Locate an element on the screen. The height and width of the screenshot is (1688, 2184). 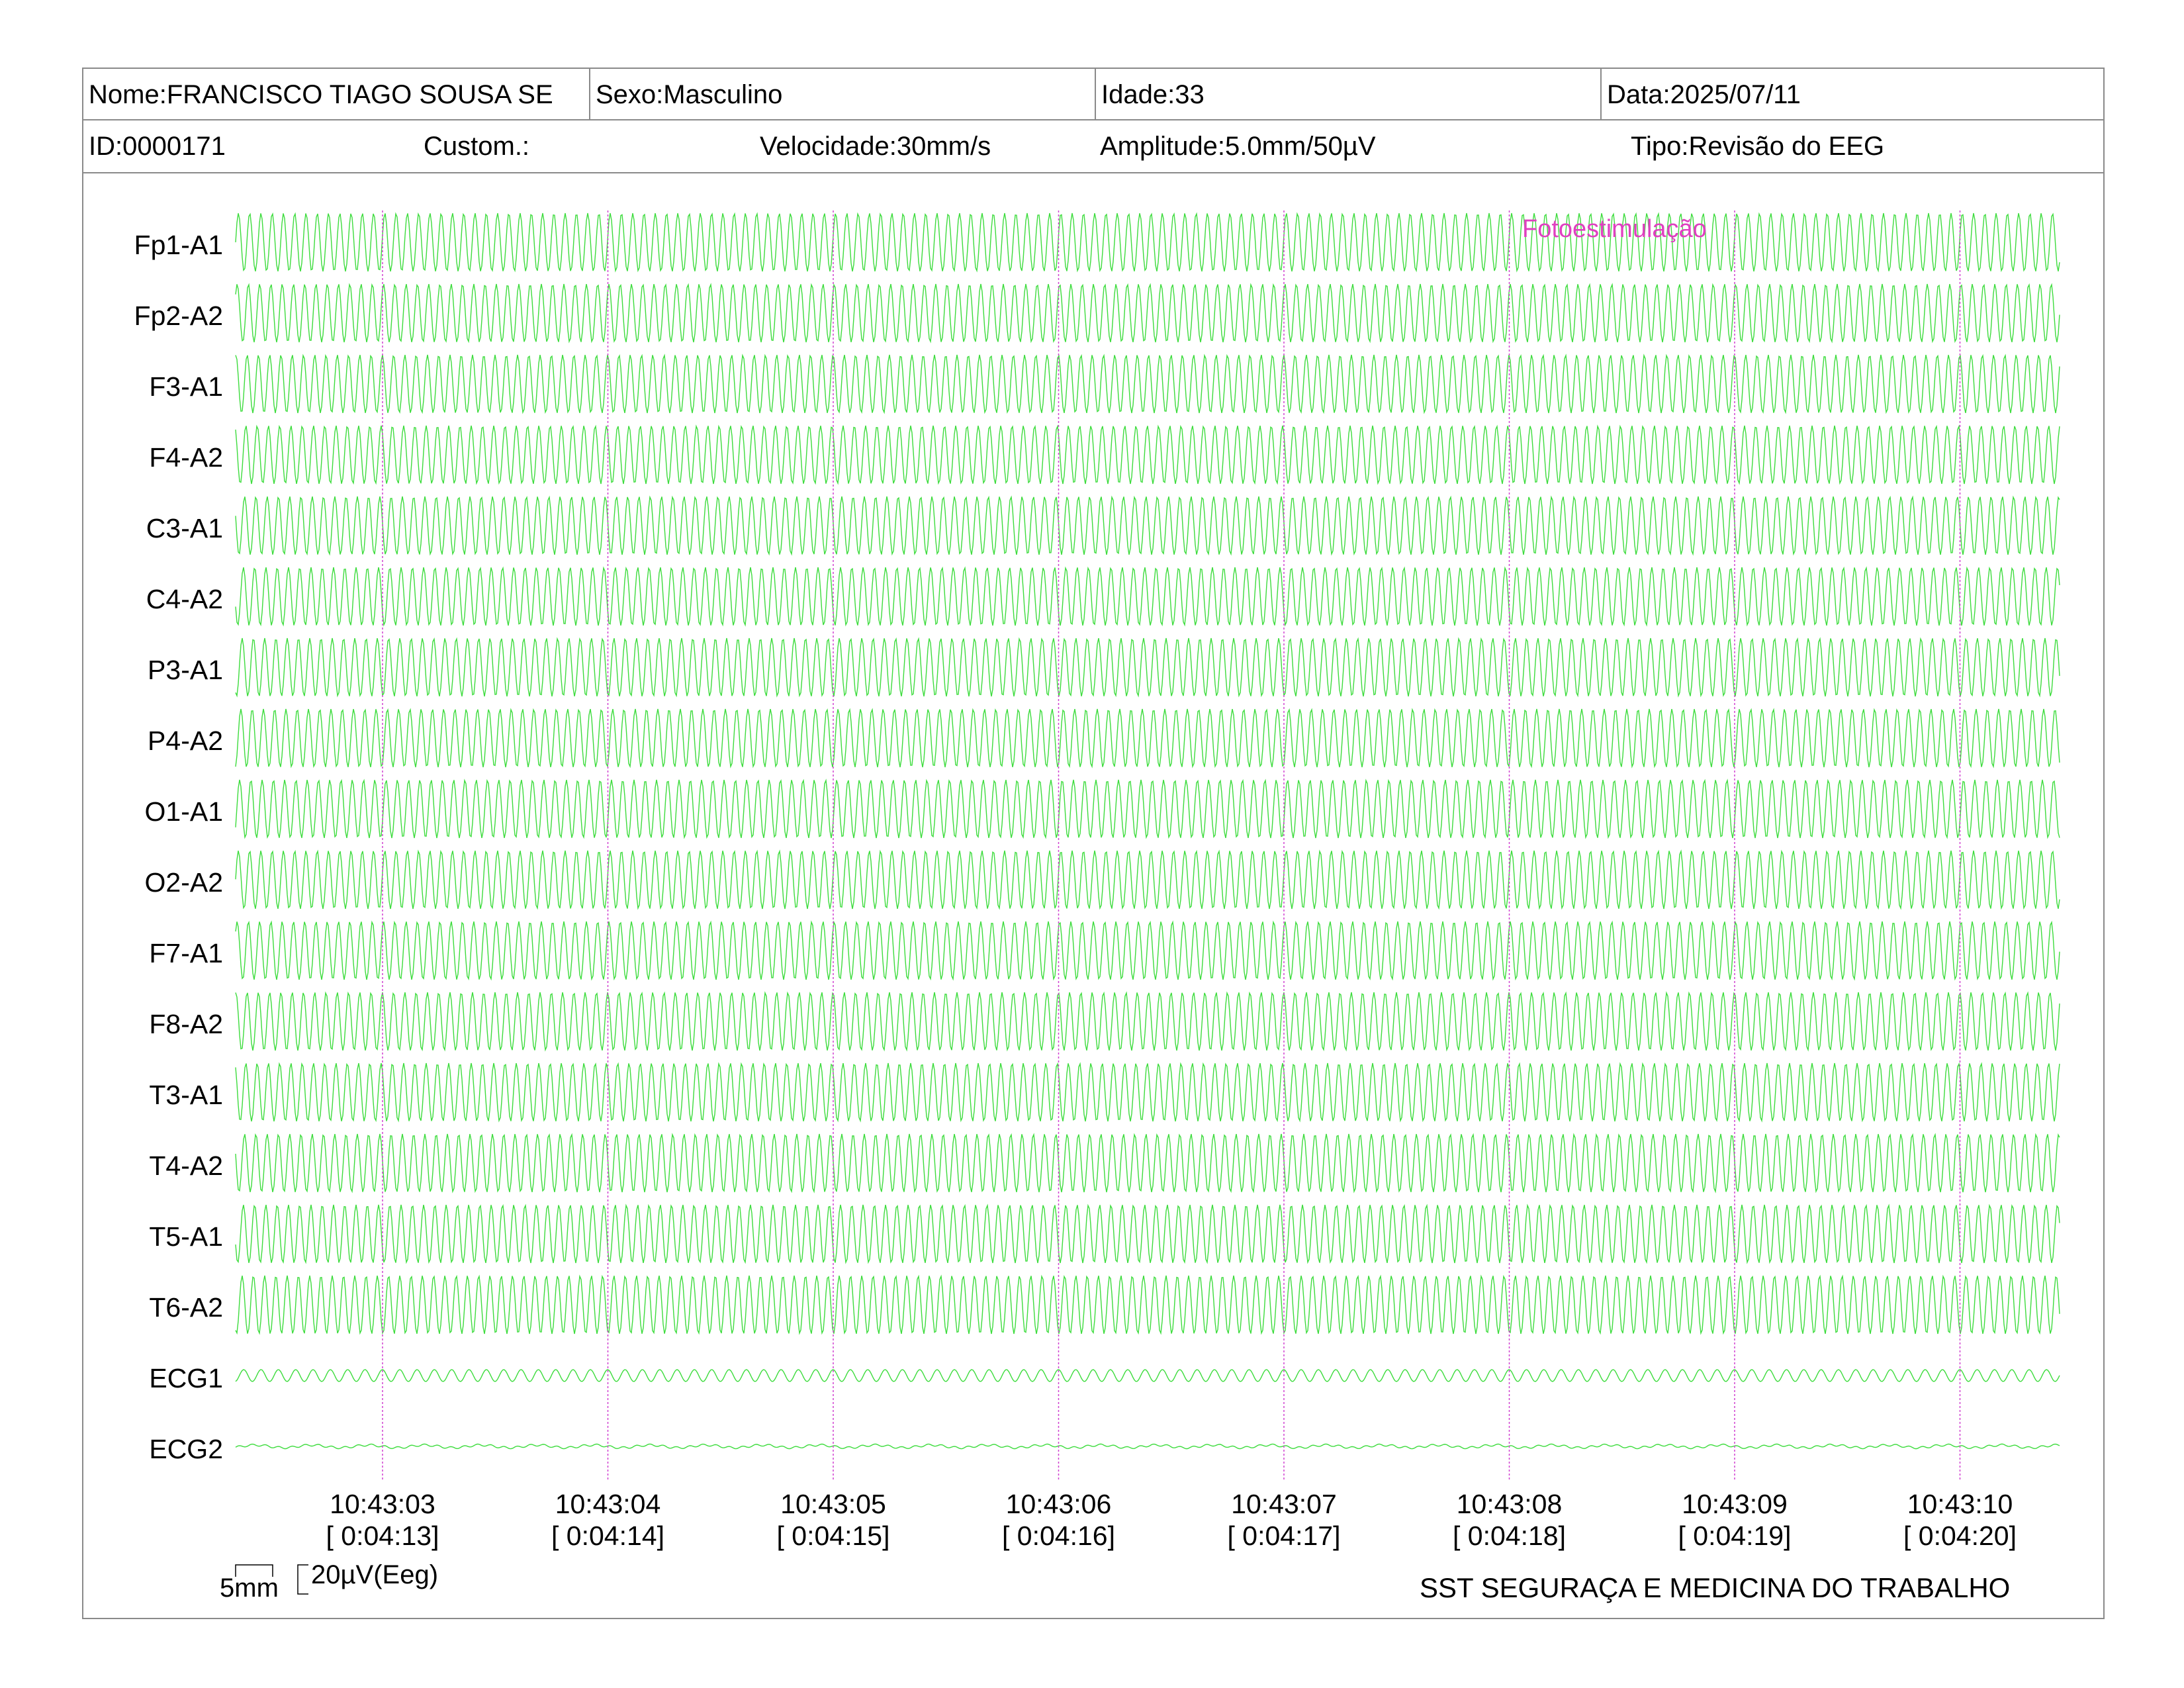
time-tick-elapsed: [ 0:04:18] is located at coordinates (1510, 1536).